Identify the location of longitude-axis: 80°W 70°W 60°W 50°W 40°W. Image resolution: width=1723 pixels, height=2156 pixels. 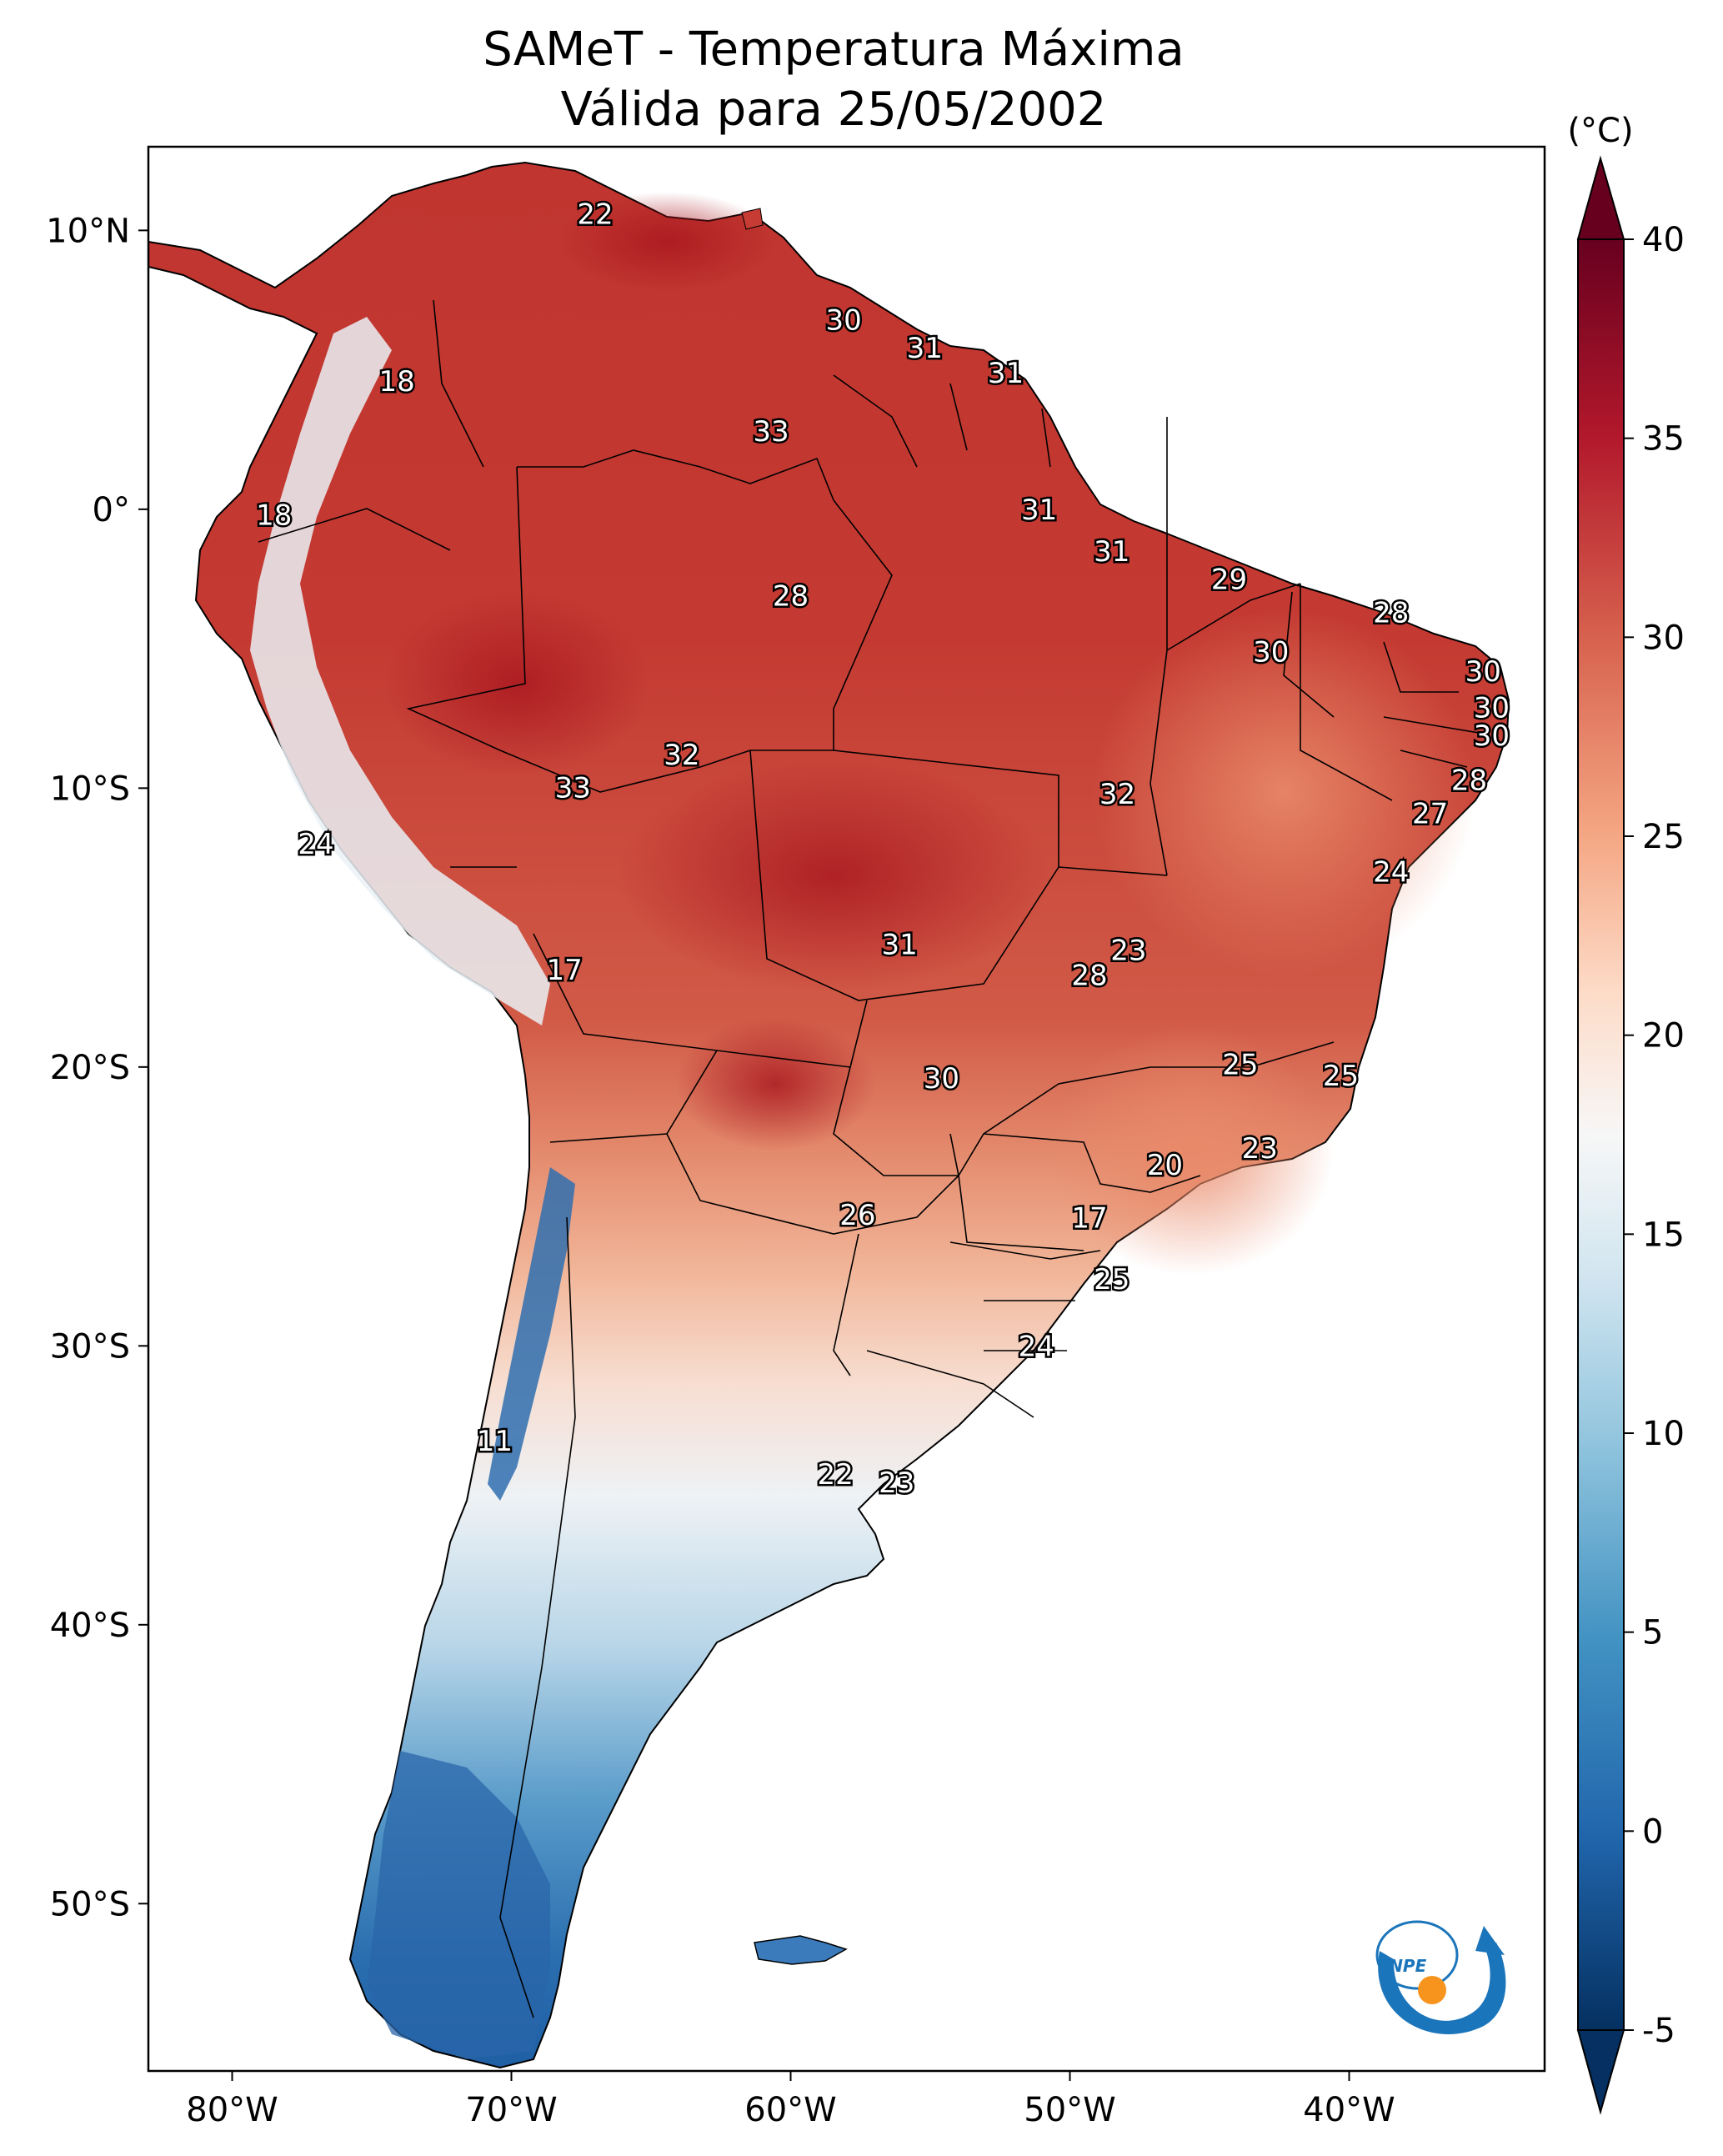
(791, 2100).